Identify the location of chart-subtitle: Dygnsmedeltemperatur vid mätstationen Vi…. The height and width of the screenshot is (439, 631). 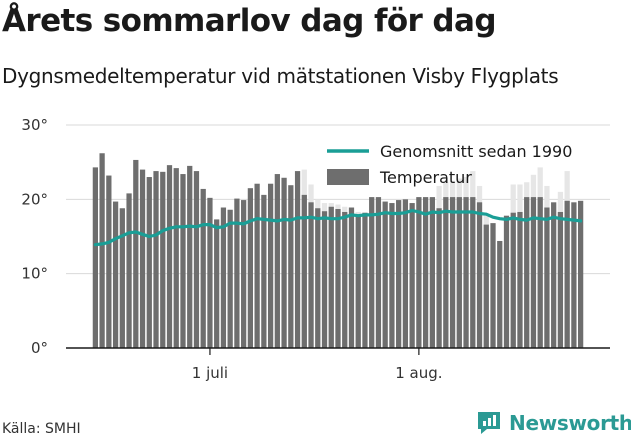
(280, 76).